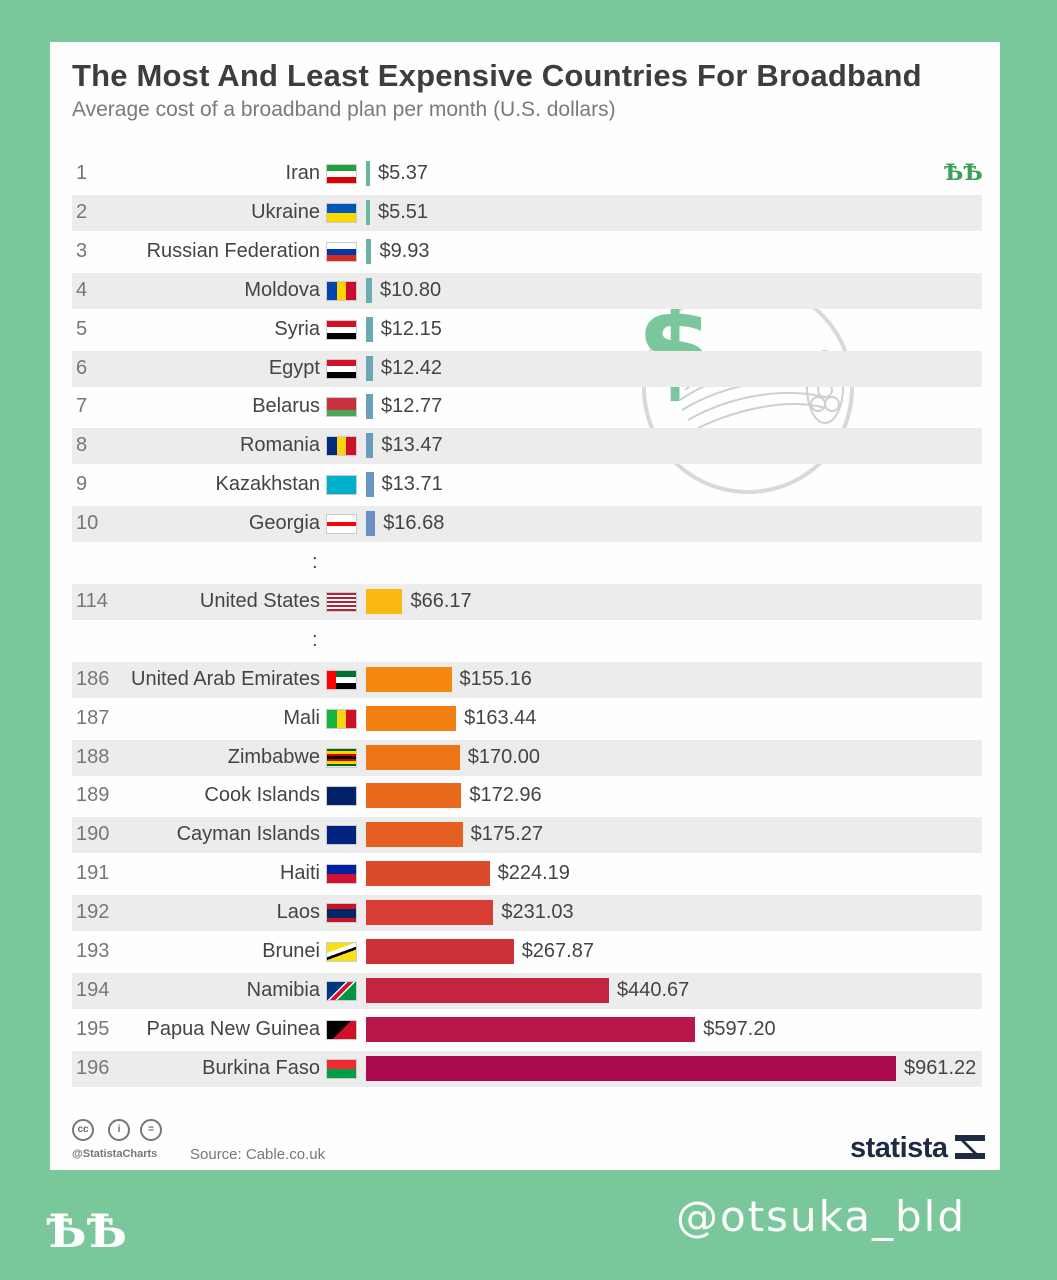 The image size is (1057, 1280). What do you see at coordinates (82, 211) in the screenshot?
I see `rank-label: 2` at bounding box center [82, 211].